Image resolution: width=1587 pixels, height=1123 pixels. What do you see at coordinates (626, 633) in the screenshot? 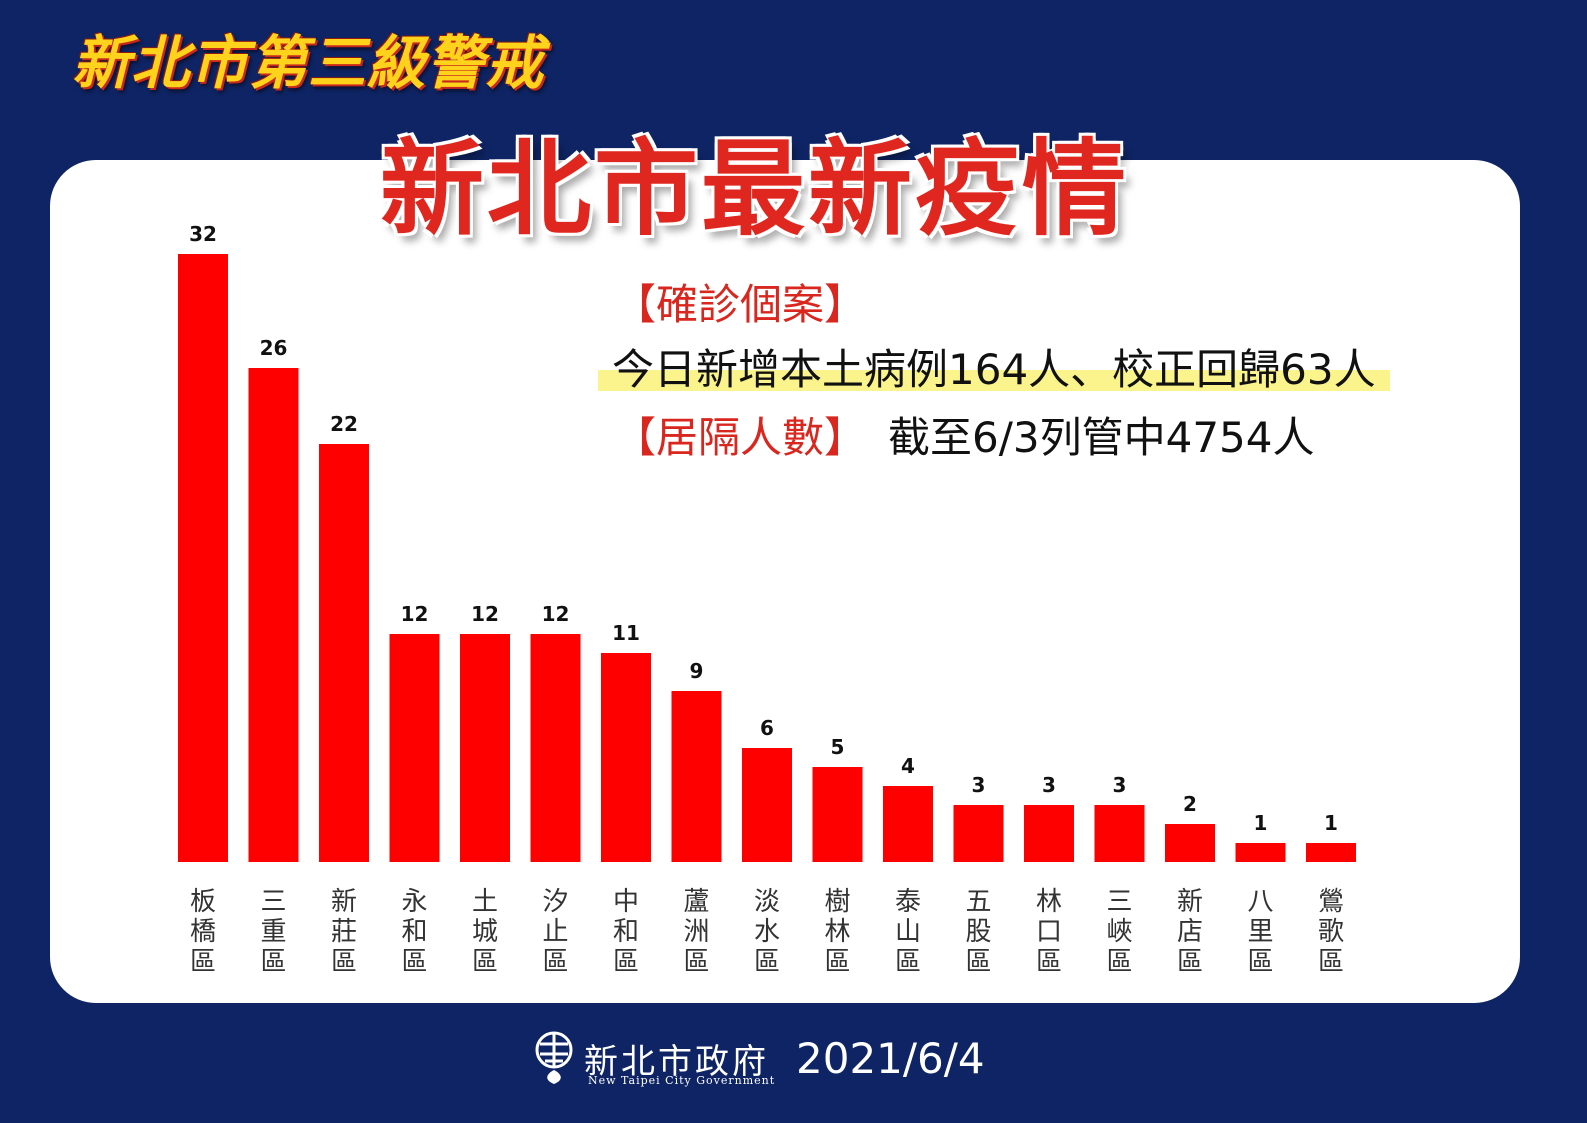
I see `bar-value-label: 11` at bounding box center [626, 633].